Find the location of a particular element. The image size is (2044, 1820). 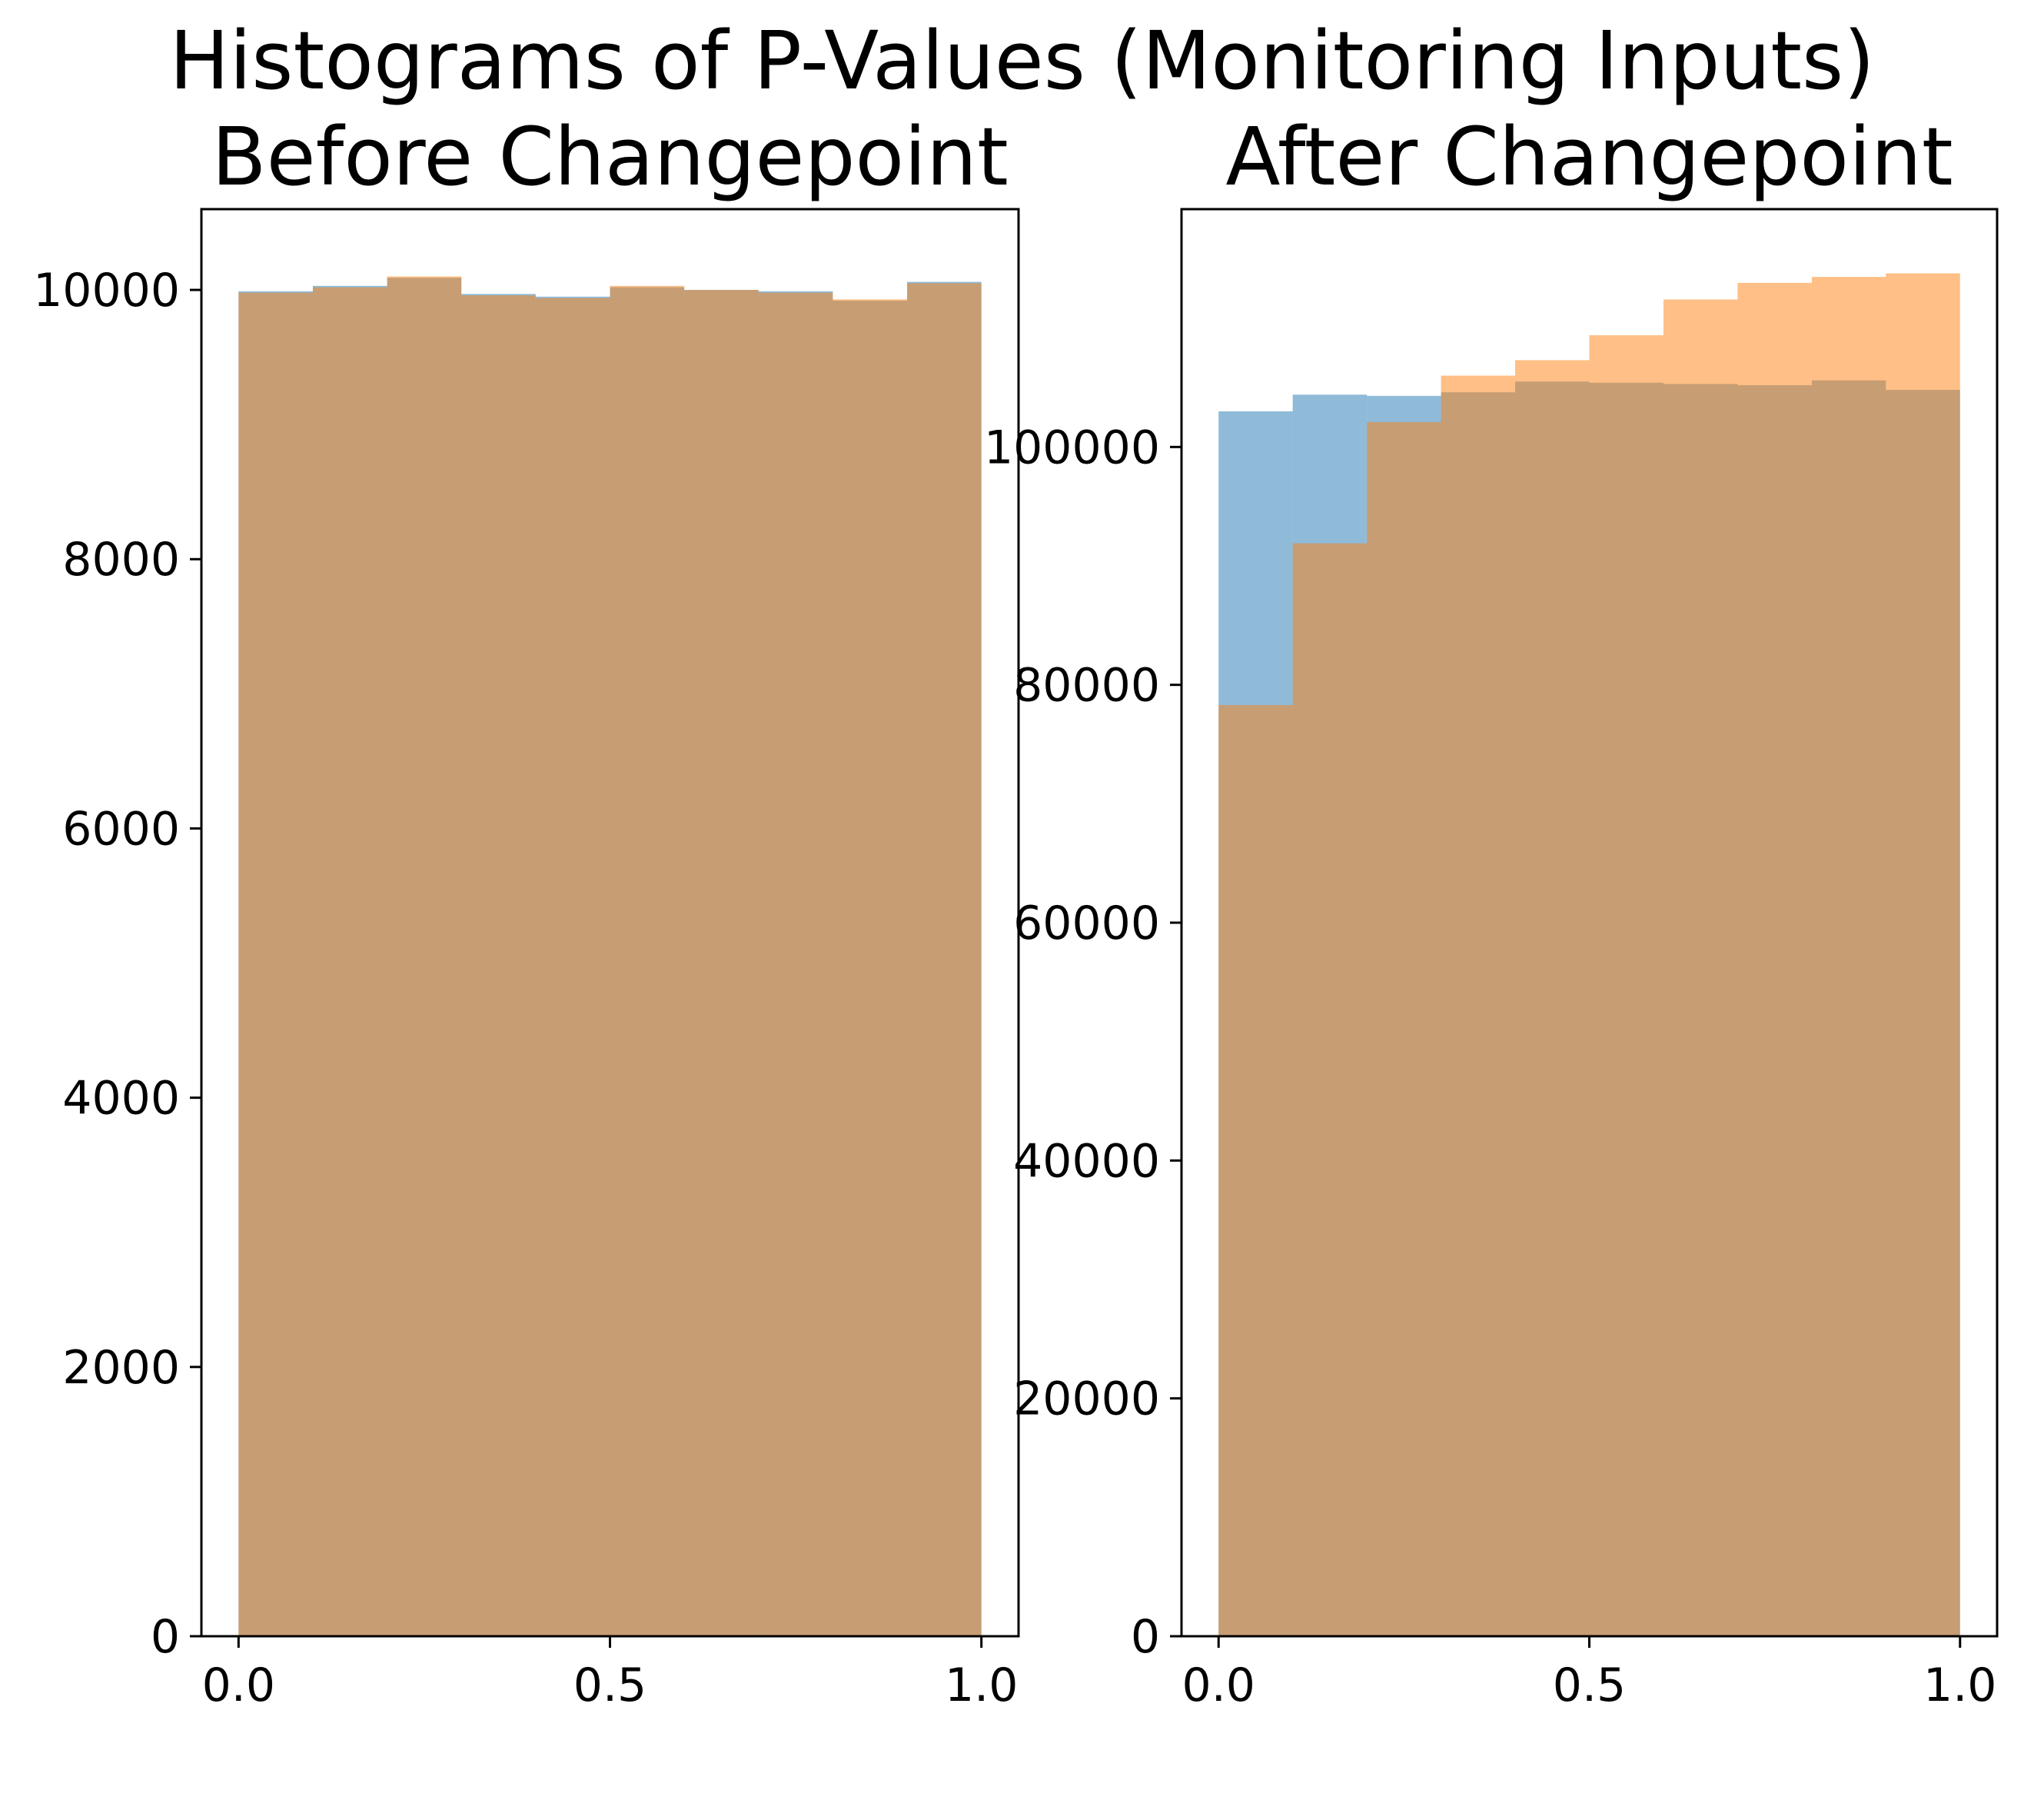

y-tick-label: 80000 is located at coordinates (1087, 686).